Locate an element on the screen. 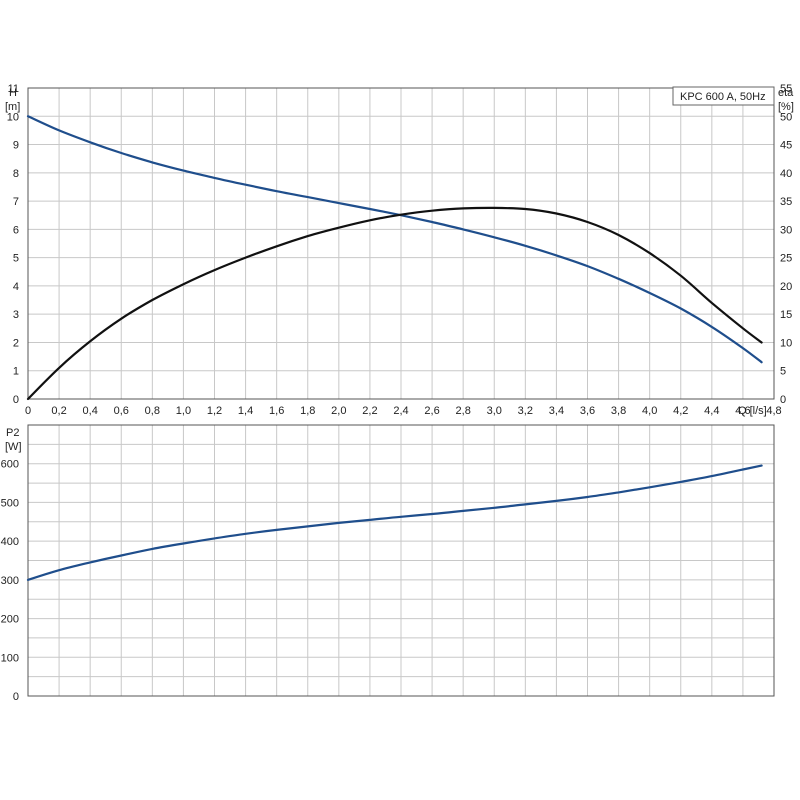 The height and width of the screenshot is (800, 800). power-tick-label: 300 is located at coordinates (10, 581).